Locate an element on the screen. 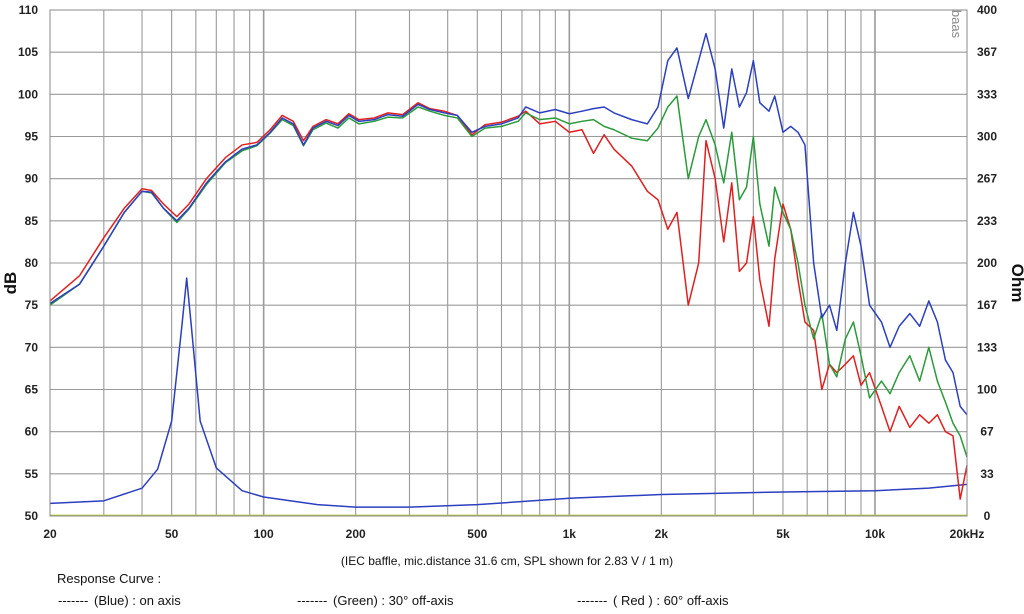 The image size is (1024, 614). legend-heading: Response Curve : is located at coordinates (109, 578).